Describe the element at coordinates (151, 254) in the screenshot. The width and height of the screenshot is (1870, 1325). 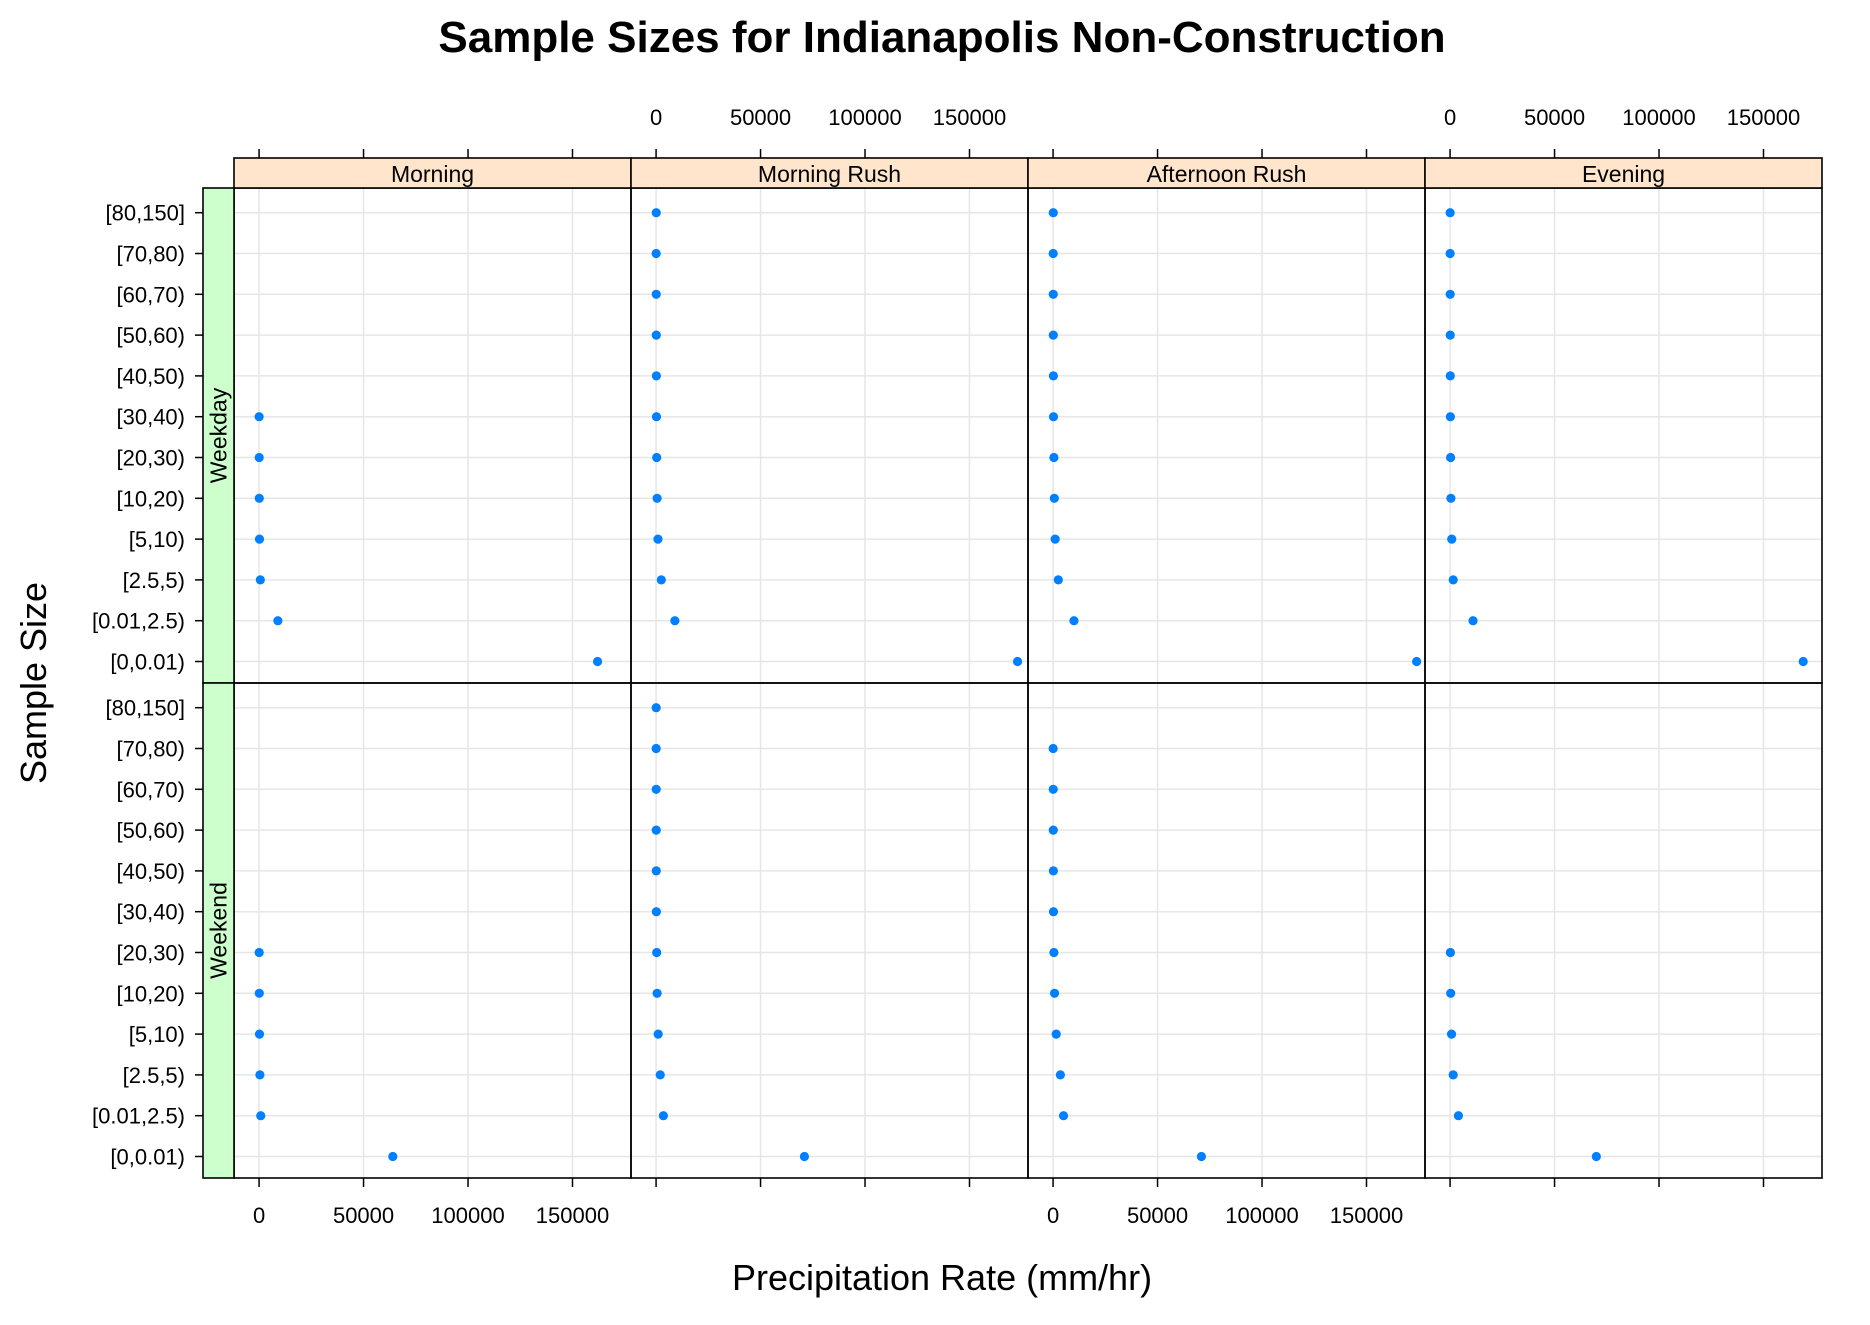
I see `y-tick-label: [70,80)` at that location.